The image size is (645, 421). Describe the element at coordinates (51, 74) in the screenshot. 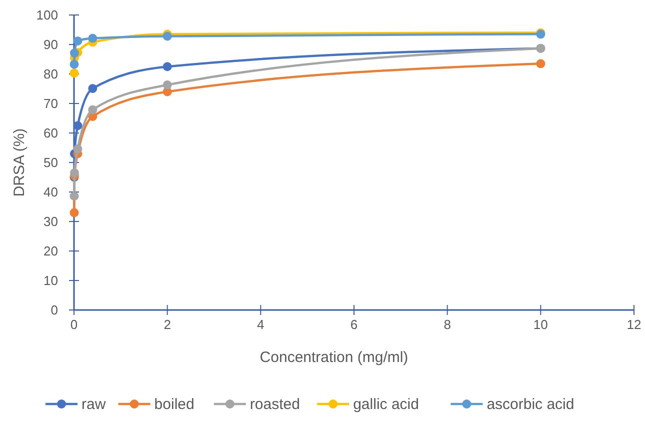

I see `y-tick-label: 80` at that location.